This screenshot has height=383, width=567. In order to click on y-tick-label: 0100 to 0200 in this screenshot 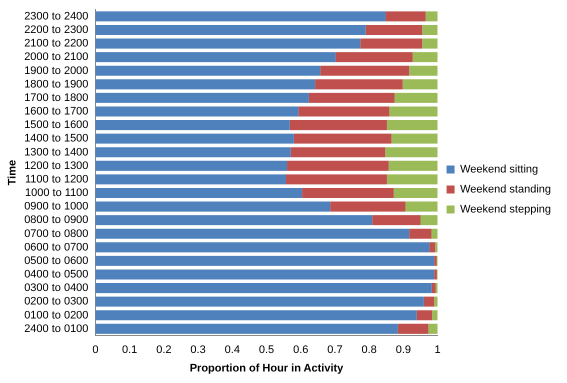, I will do `click(56, 315)`.